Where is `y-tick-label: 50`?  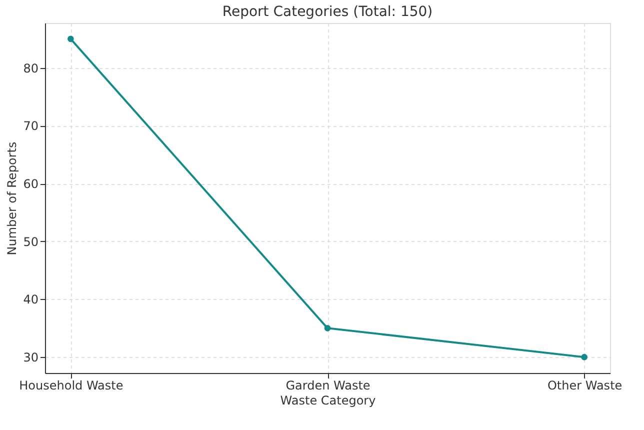
y-tick-label: 50 is located at coordinates (30, 241).